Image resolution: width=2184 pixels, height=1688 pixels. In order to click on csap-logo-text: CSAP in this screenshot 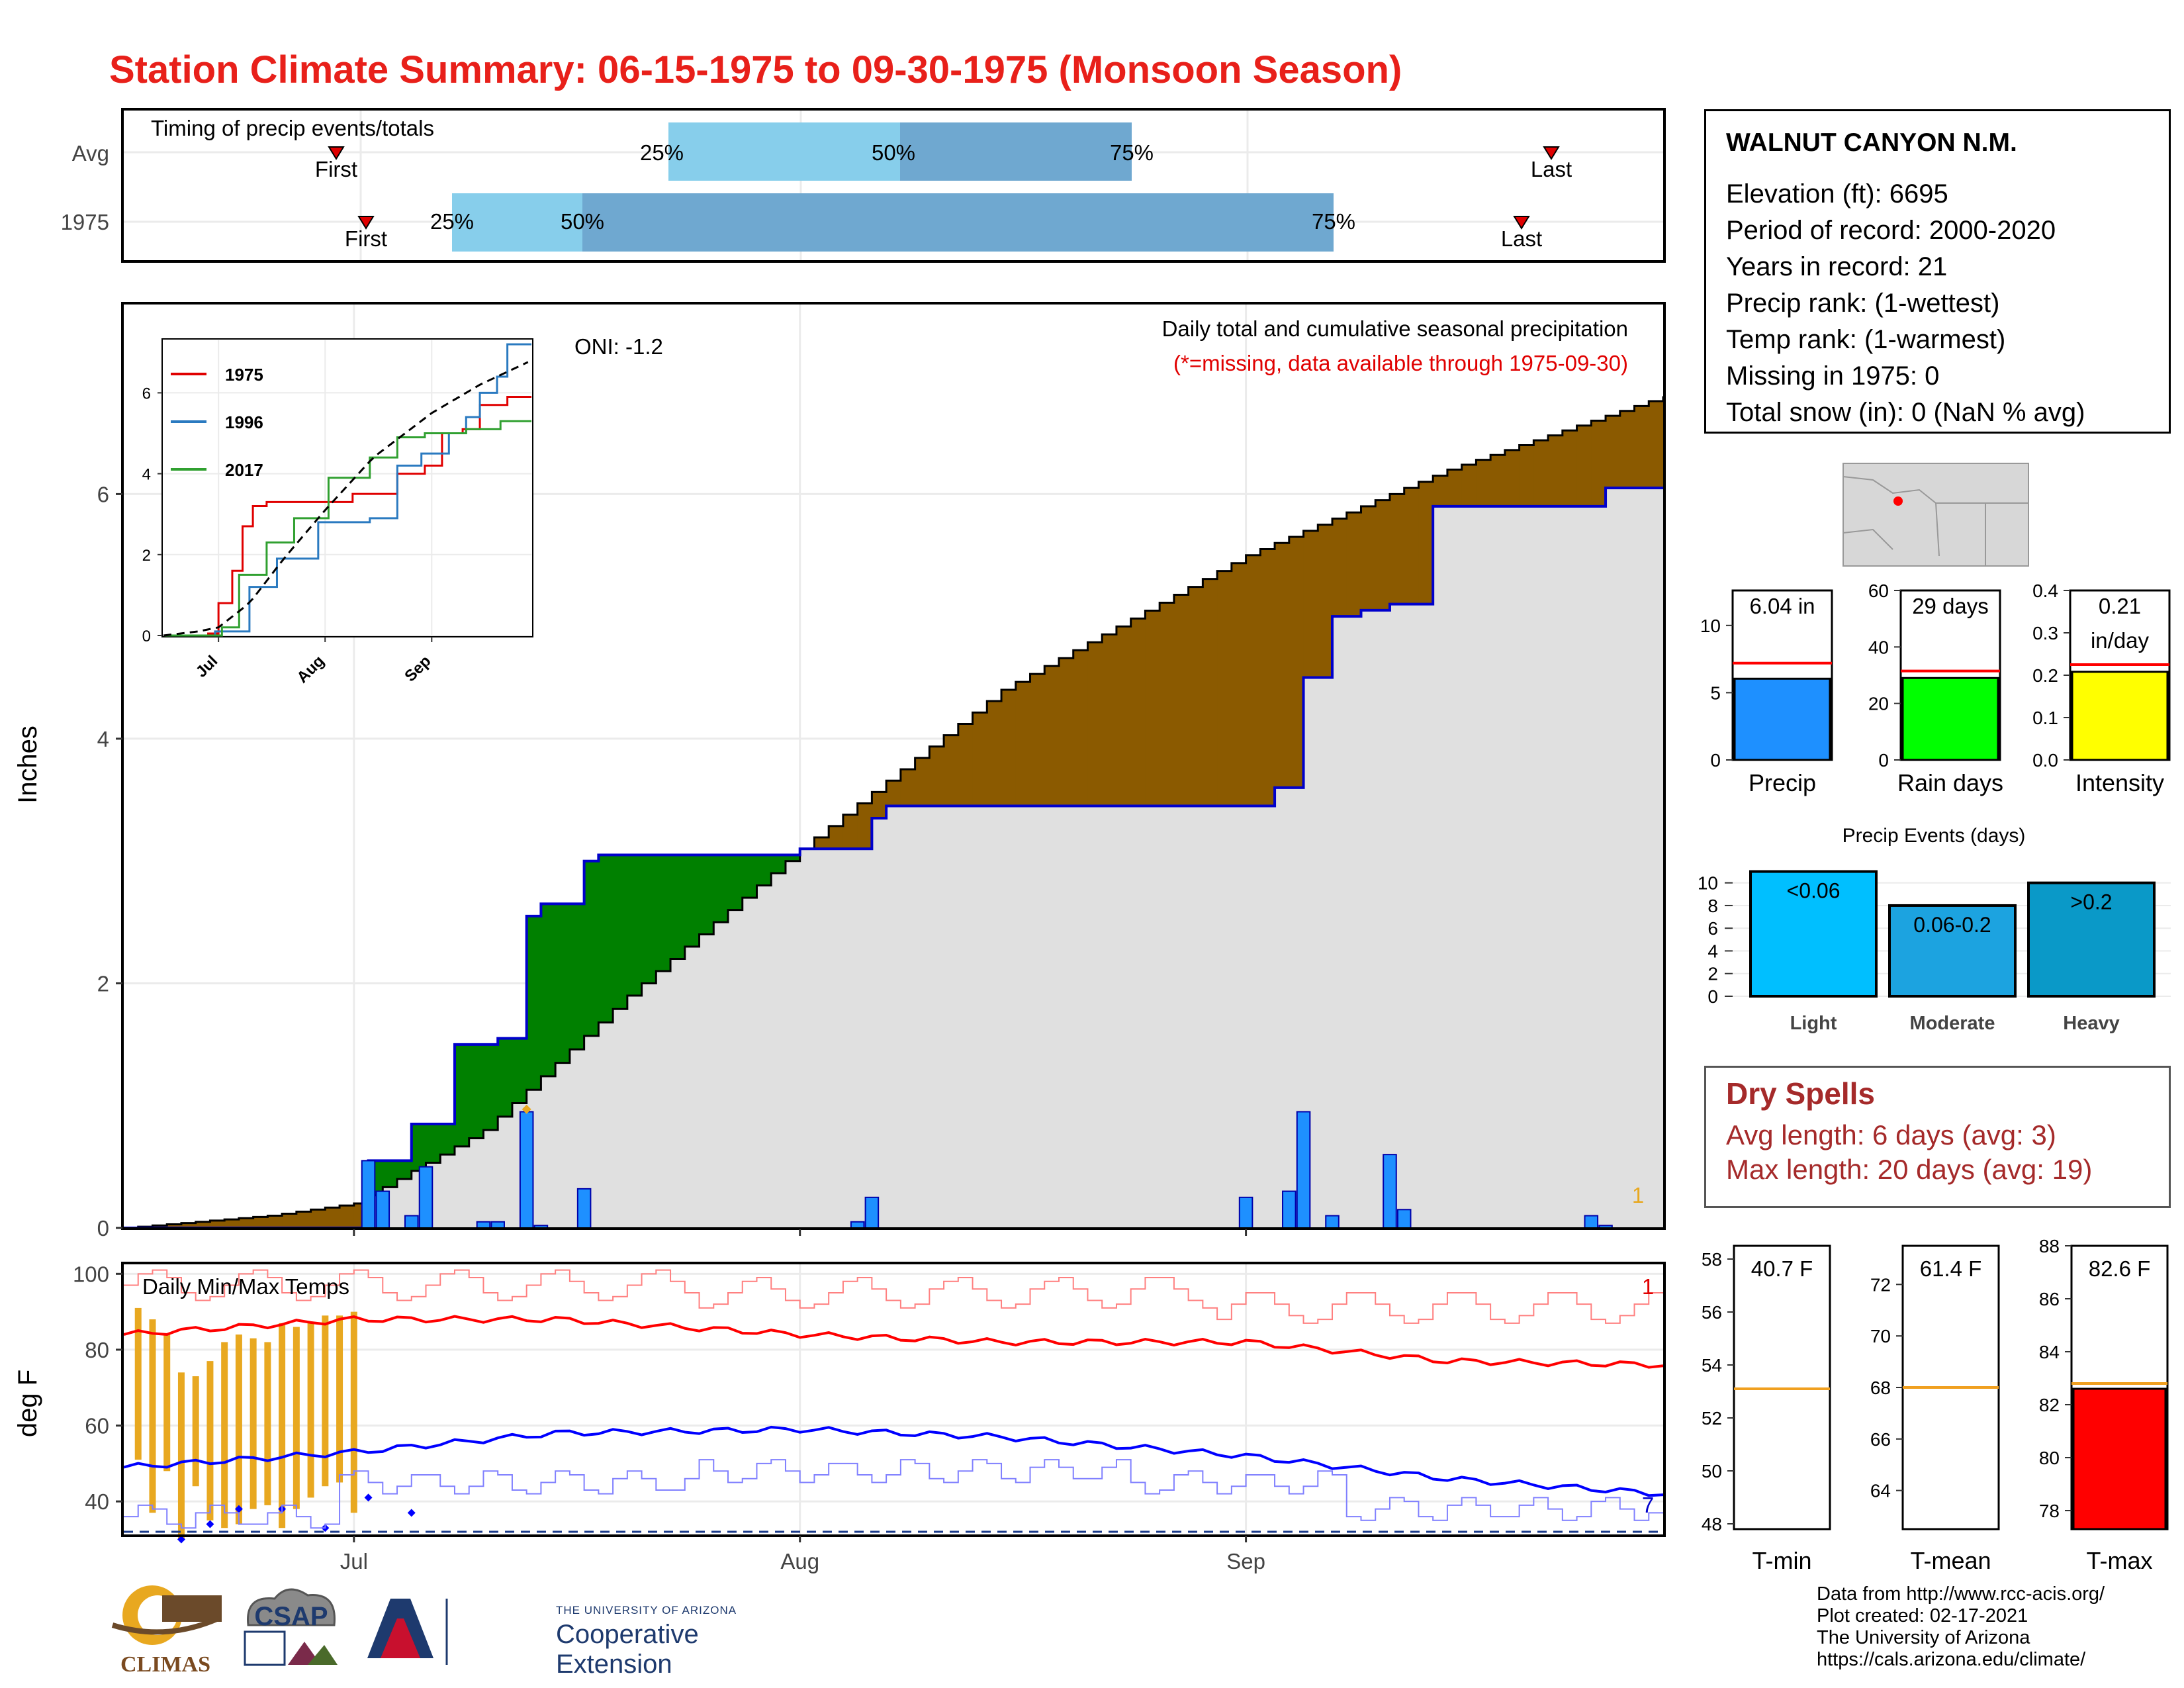, I will do `click(291, 1616)`.